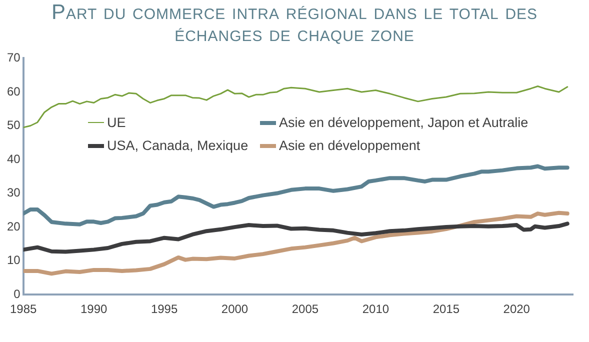  What do you see at coordinates (294, 23) in the screenshot?
I see `chart-title: Part du commerce intra régional dans le total des échanges de chaque zone` at bounding box center [294, 23].